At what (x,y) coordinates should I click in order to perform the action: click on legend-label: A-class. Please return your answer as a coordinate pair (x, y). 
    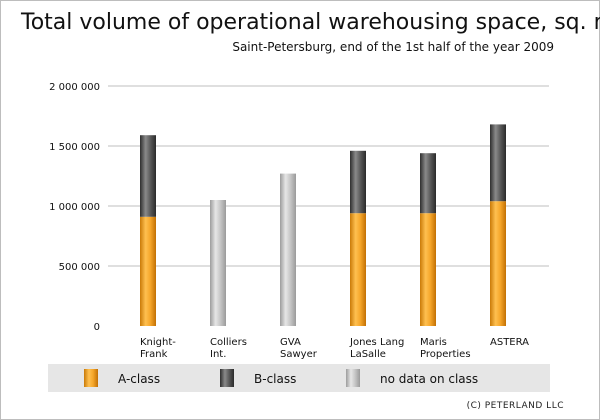
    Looking at the image, I should click on (139, 379).